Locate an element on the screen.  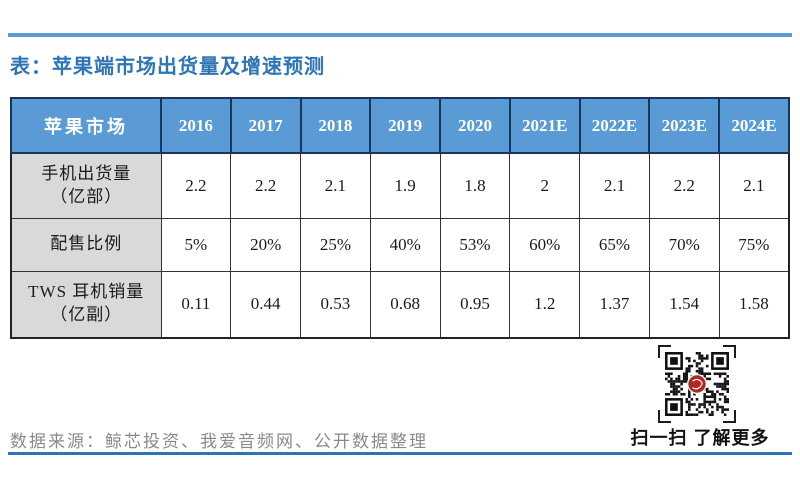
year-column-header: 2018 is located at coordinates (335, 125).